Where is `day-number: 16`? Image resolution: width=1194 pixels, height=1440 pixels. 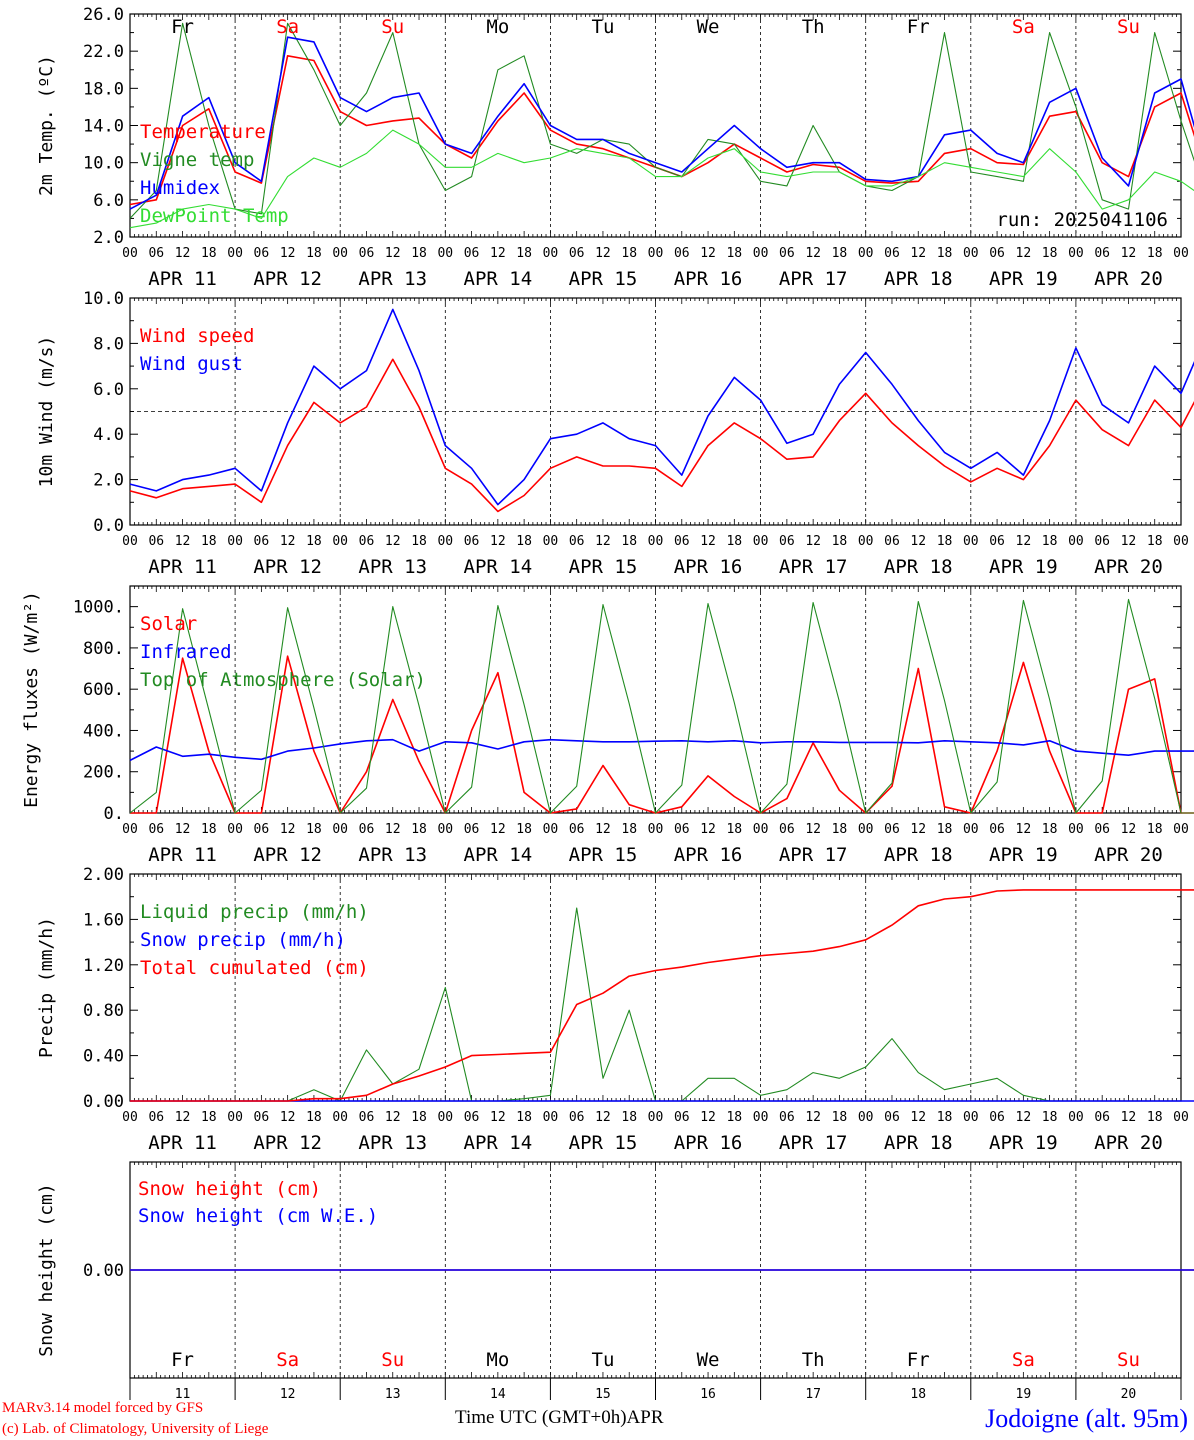 day-number: 16 is located at coordinates (708, 1394).